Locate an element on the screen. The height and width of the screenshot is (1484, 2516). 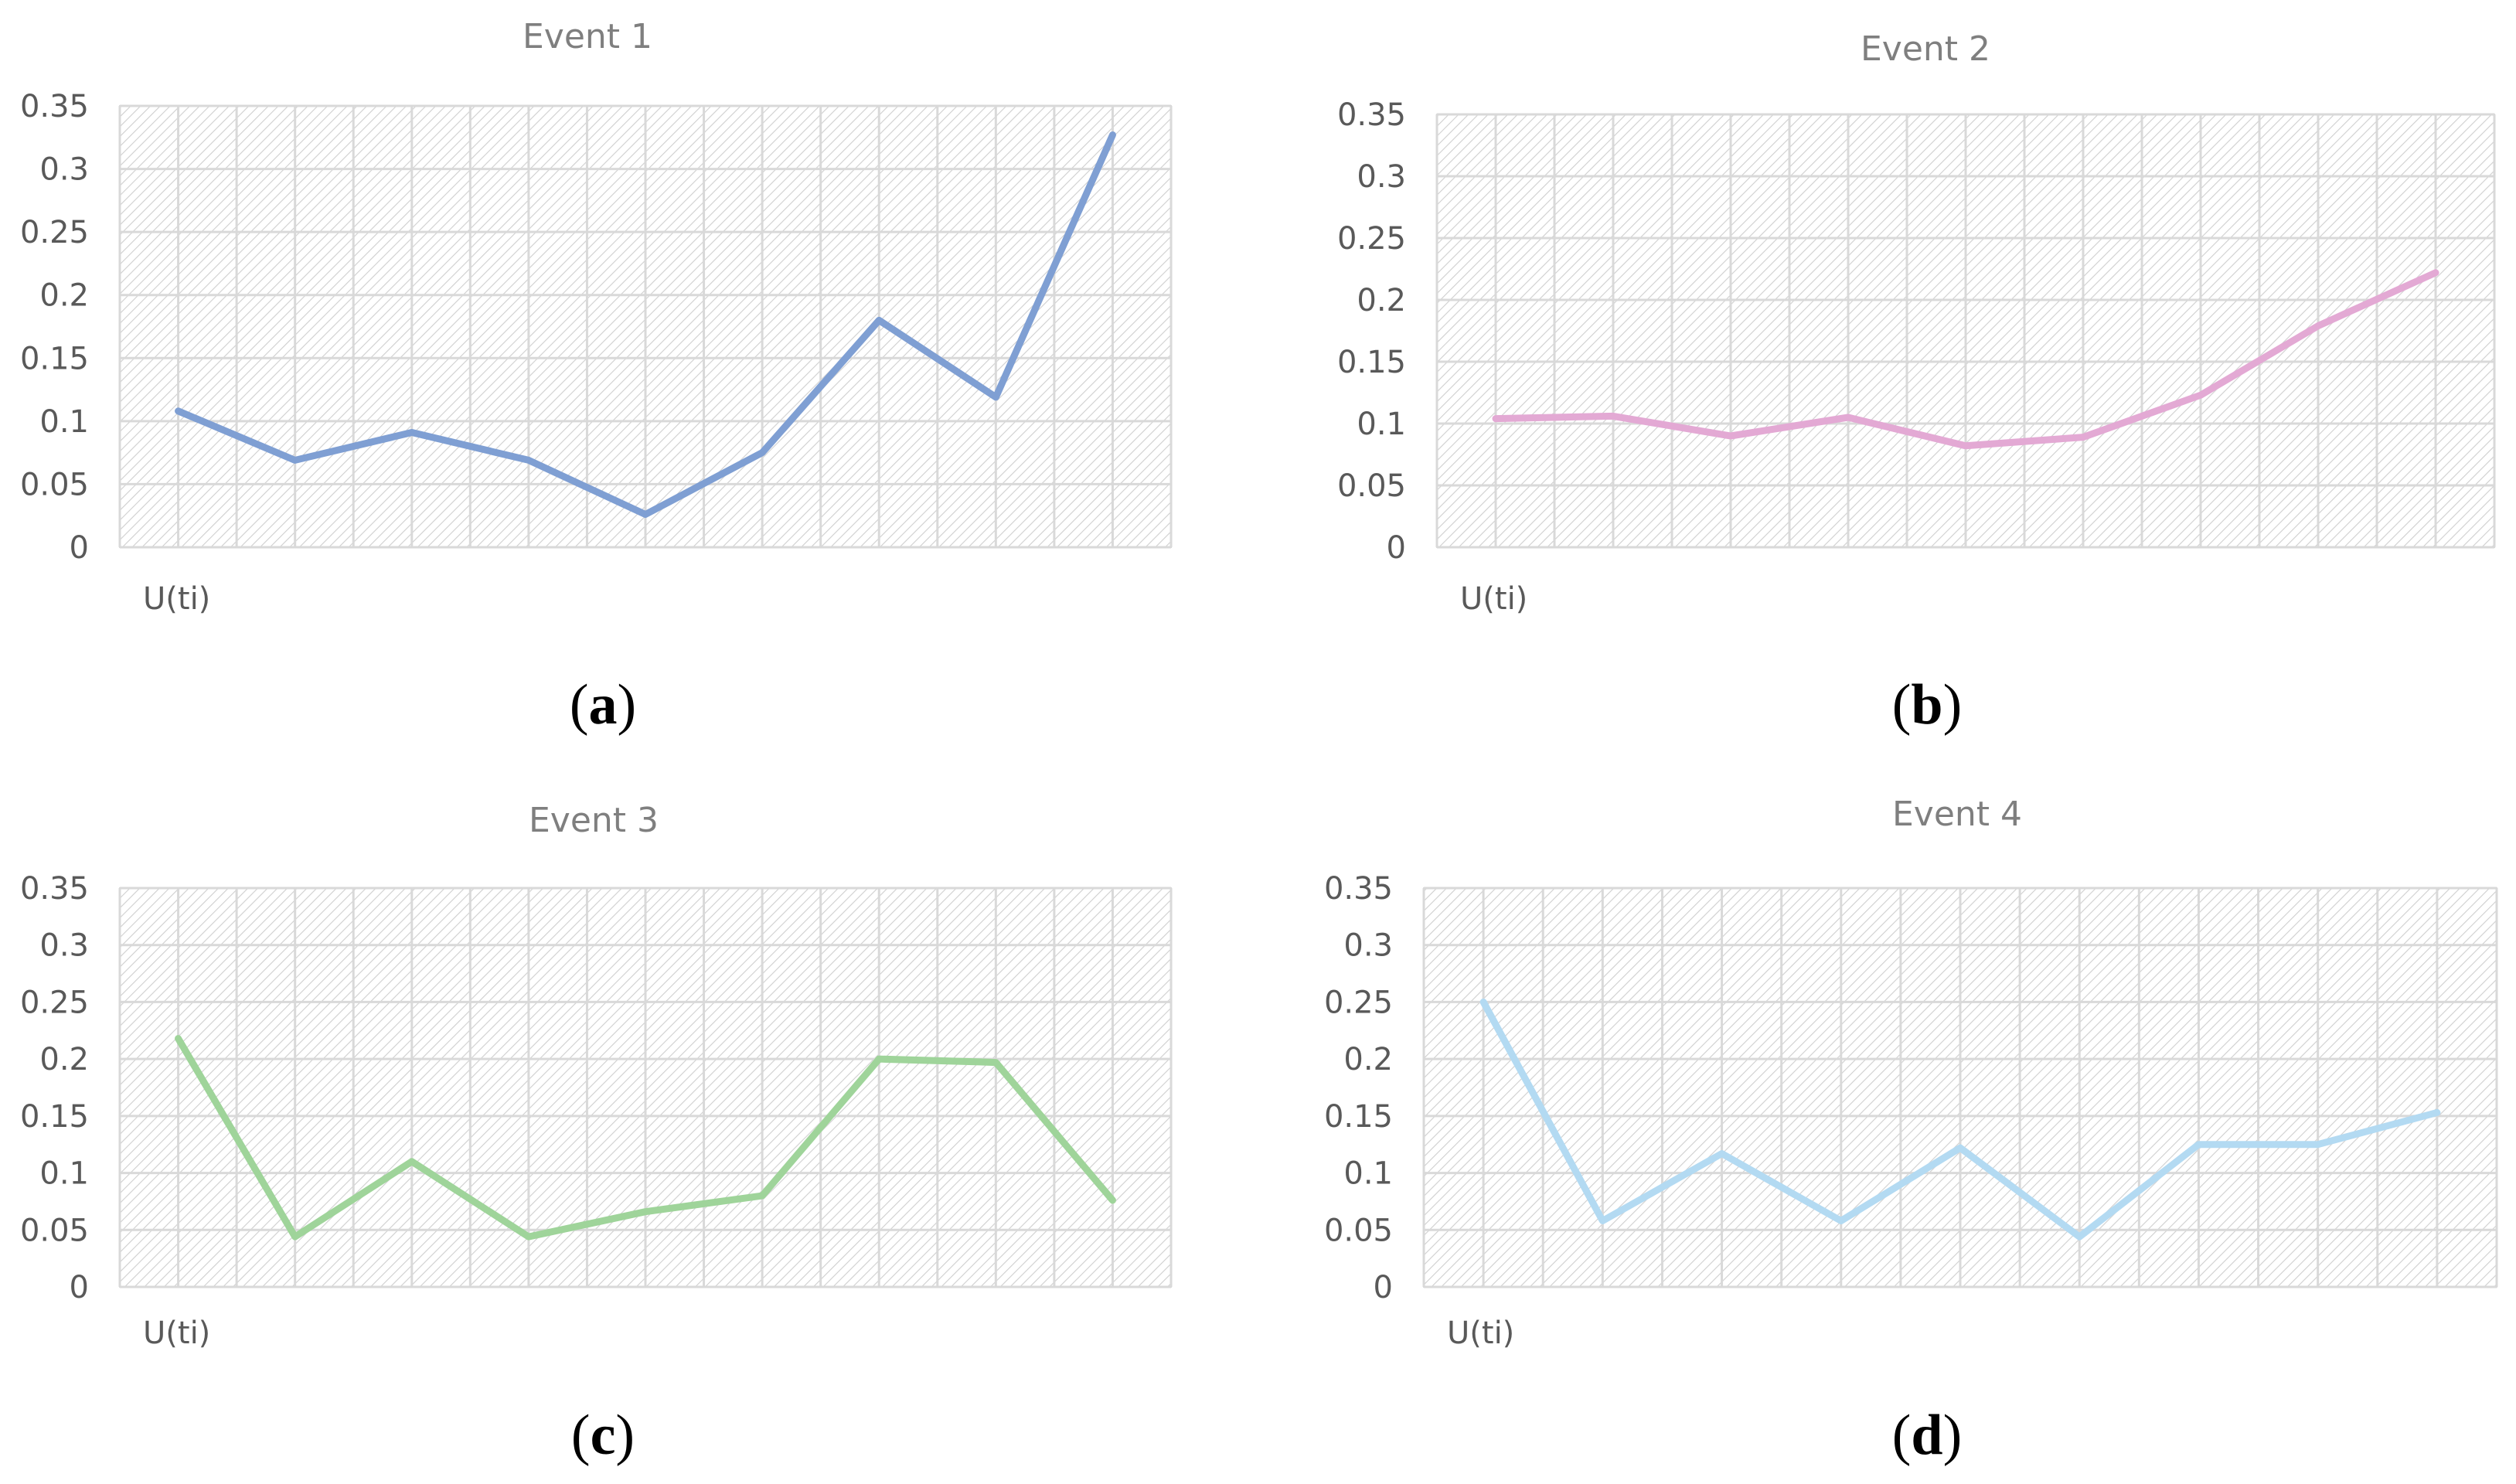
panel-caption: (d) is located at coordinates (1927, 1435).